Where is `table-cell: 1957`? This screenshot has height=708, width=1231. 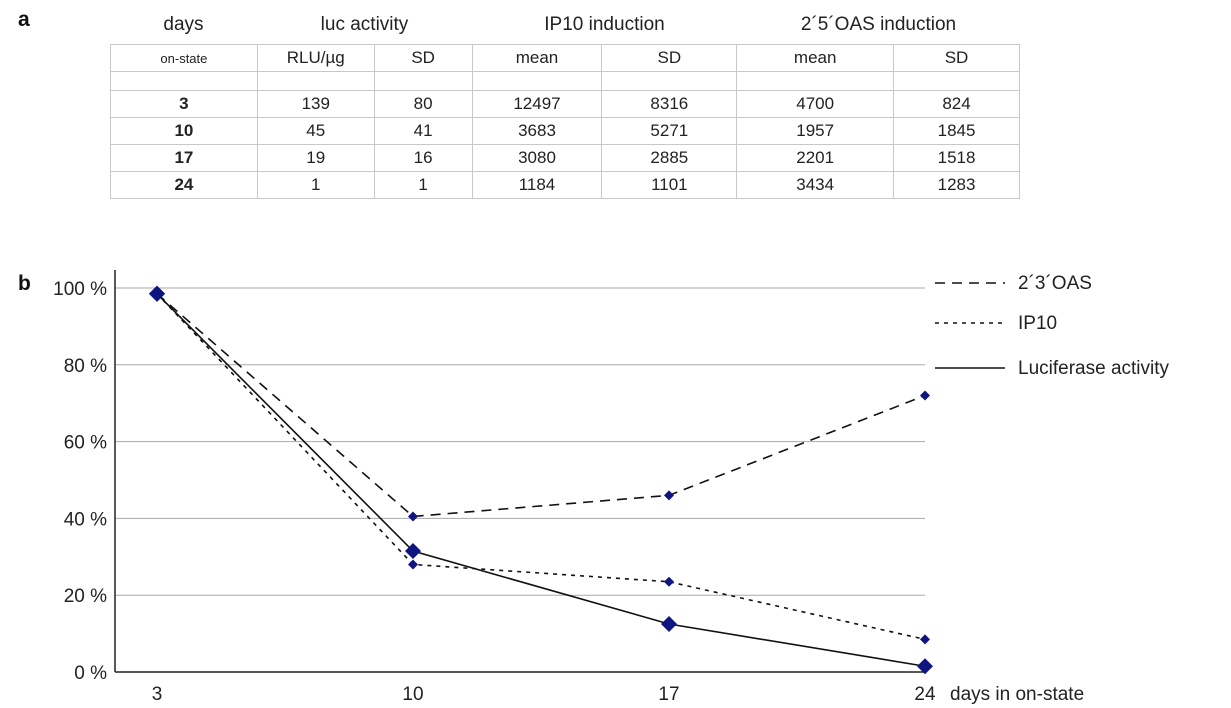
table-cell: 1957 is located at coordinates (815, 131).